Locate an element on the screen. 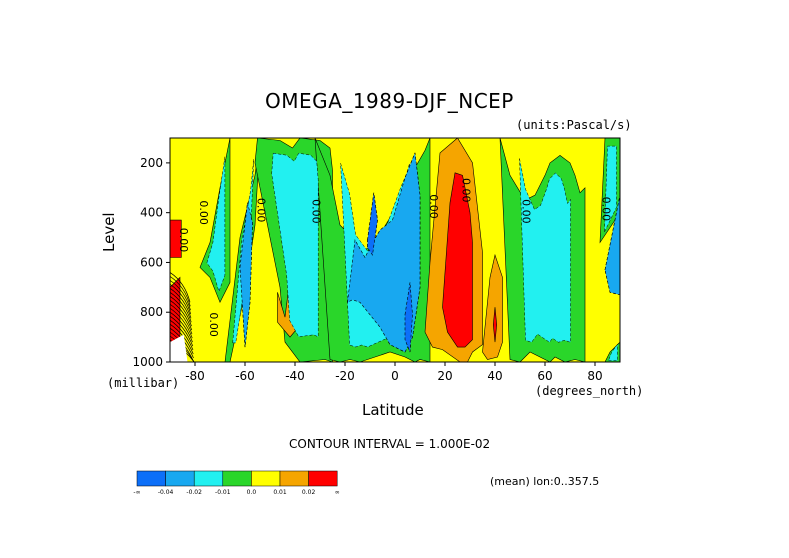  x-axis-label: Latitude is located at coordinates (393, 410).